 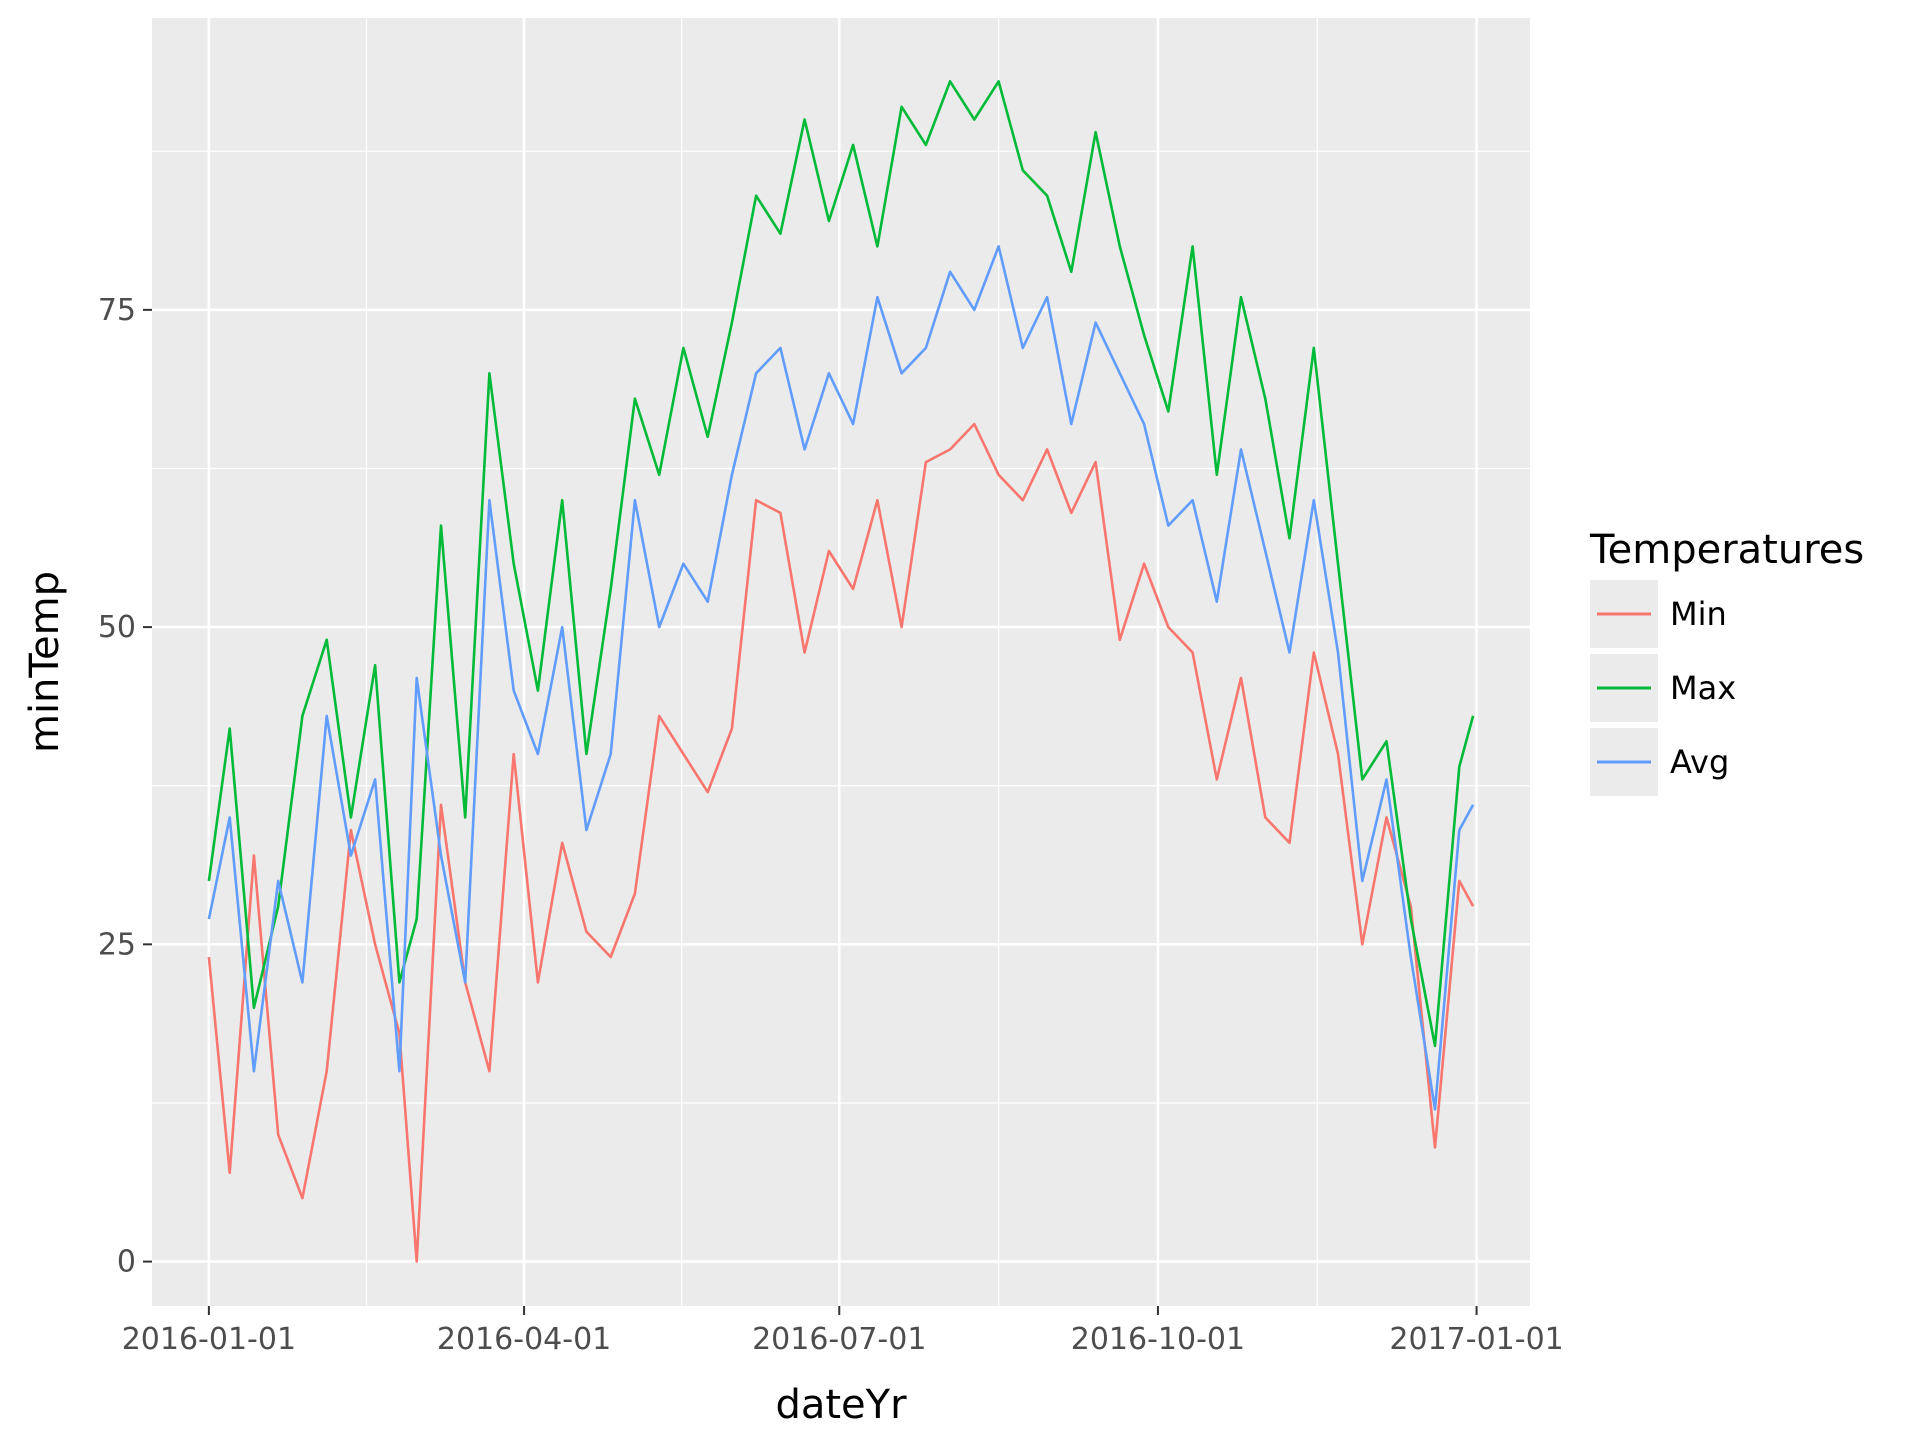 What do you see at coordinates (117, 627) in the screenshot?
I see `y-tick-label: 50` at bounding box center [117, 627].